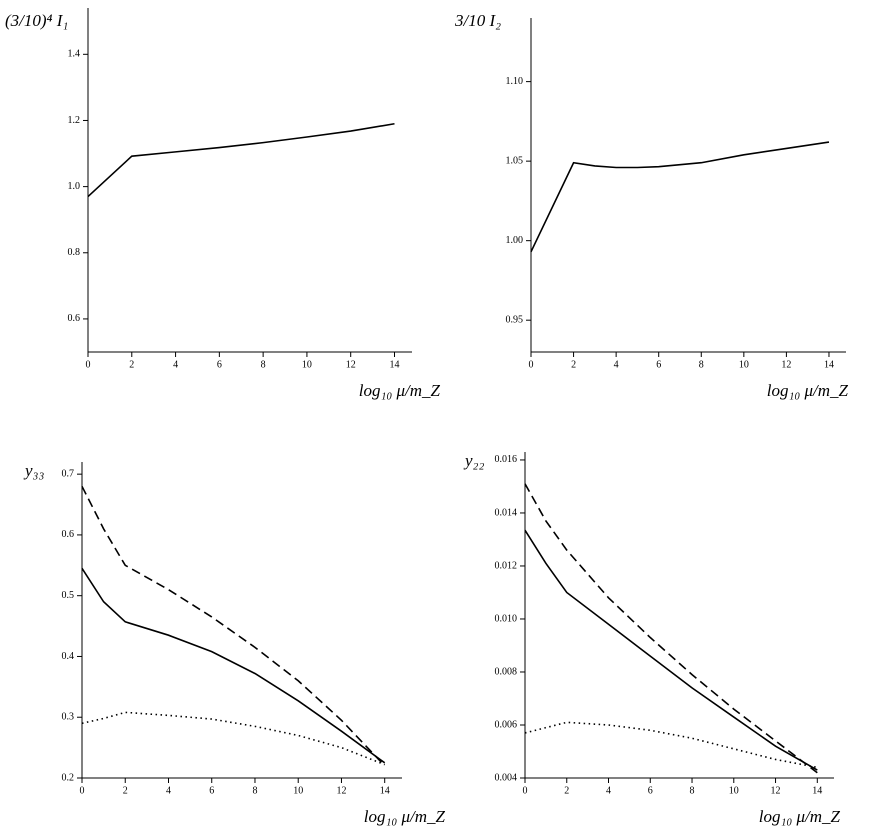  Describe the element at coordinates (506, 671) in the screenshot. I see `y-tick-label: 0.008` at that location.